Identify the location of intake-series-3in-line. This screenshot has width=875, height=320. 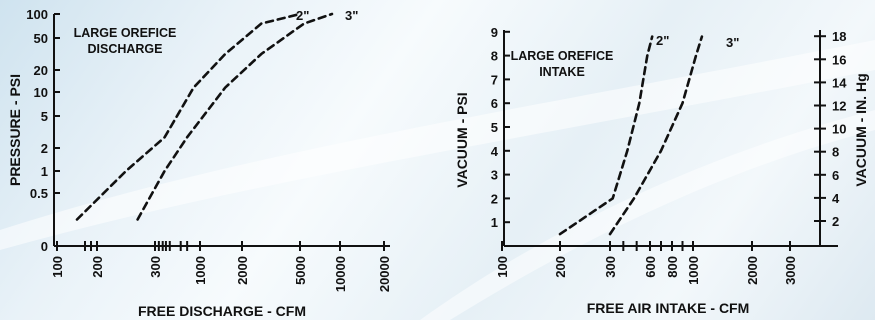
(656, 135).